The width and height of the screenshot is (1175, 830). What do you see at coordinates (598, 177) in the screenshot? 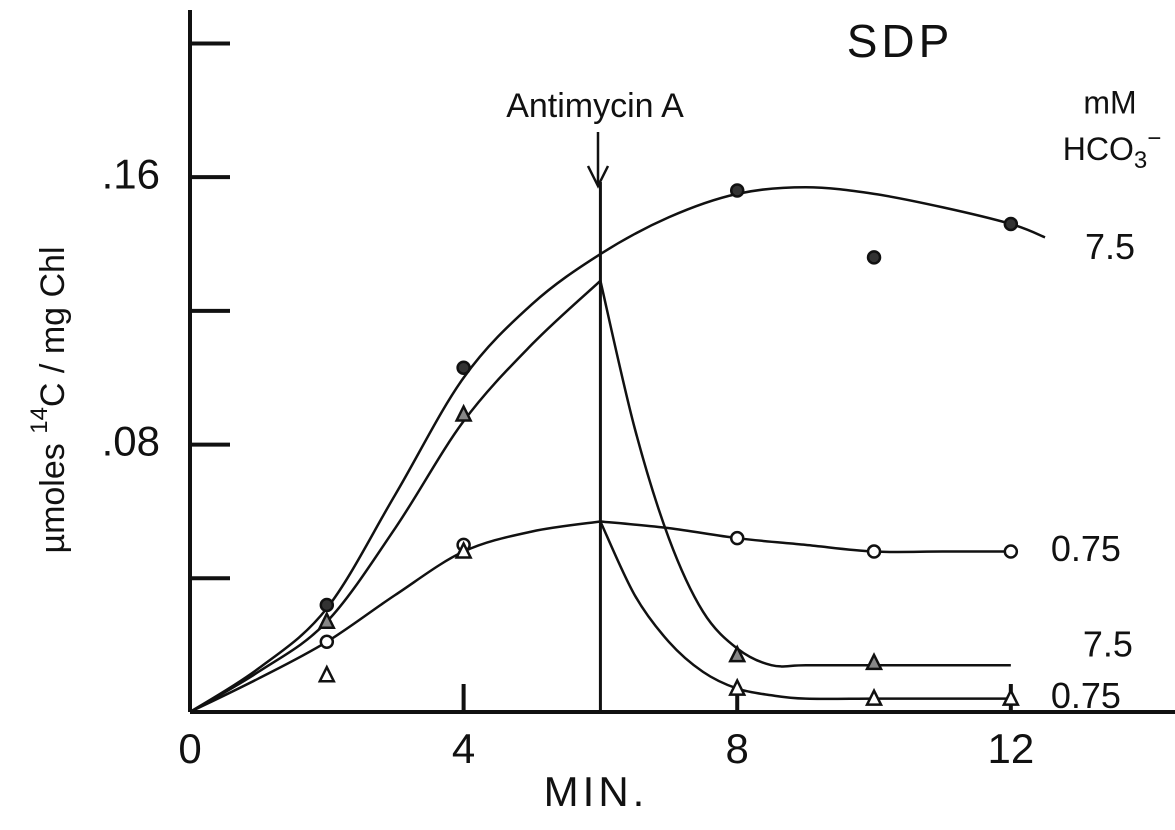
I see `arrow-head` at bounding box center [598, 177].